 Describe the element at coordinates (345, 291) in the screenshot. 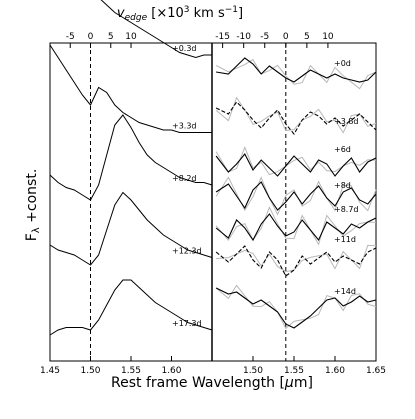

I see `epoch-label: +14d` at that location.